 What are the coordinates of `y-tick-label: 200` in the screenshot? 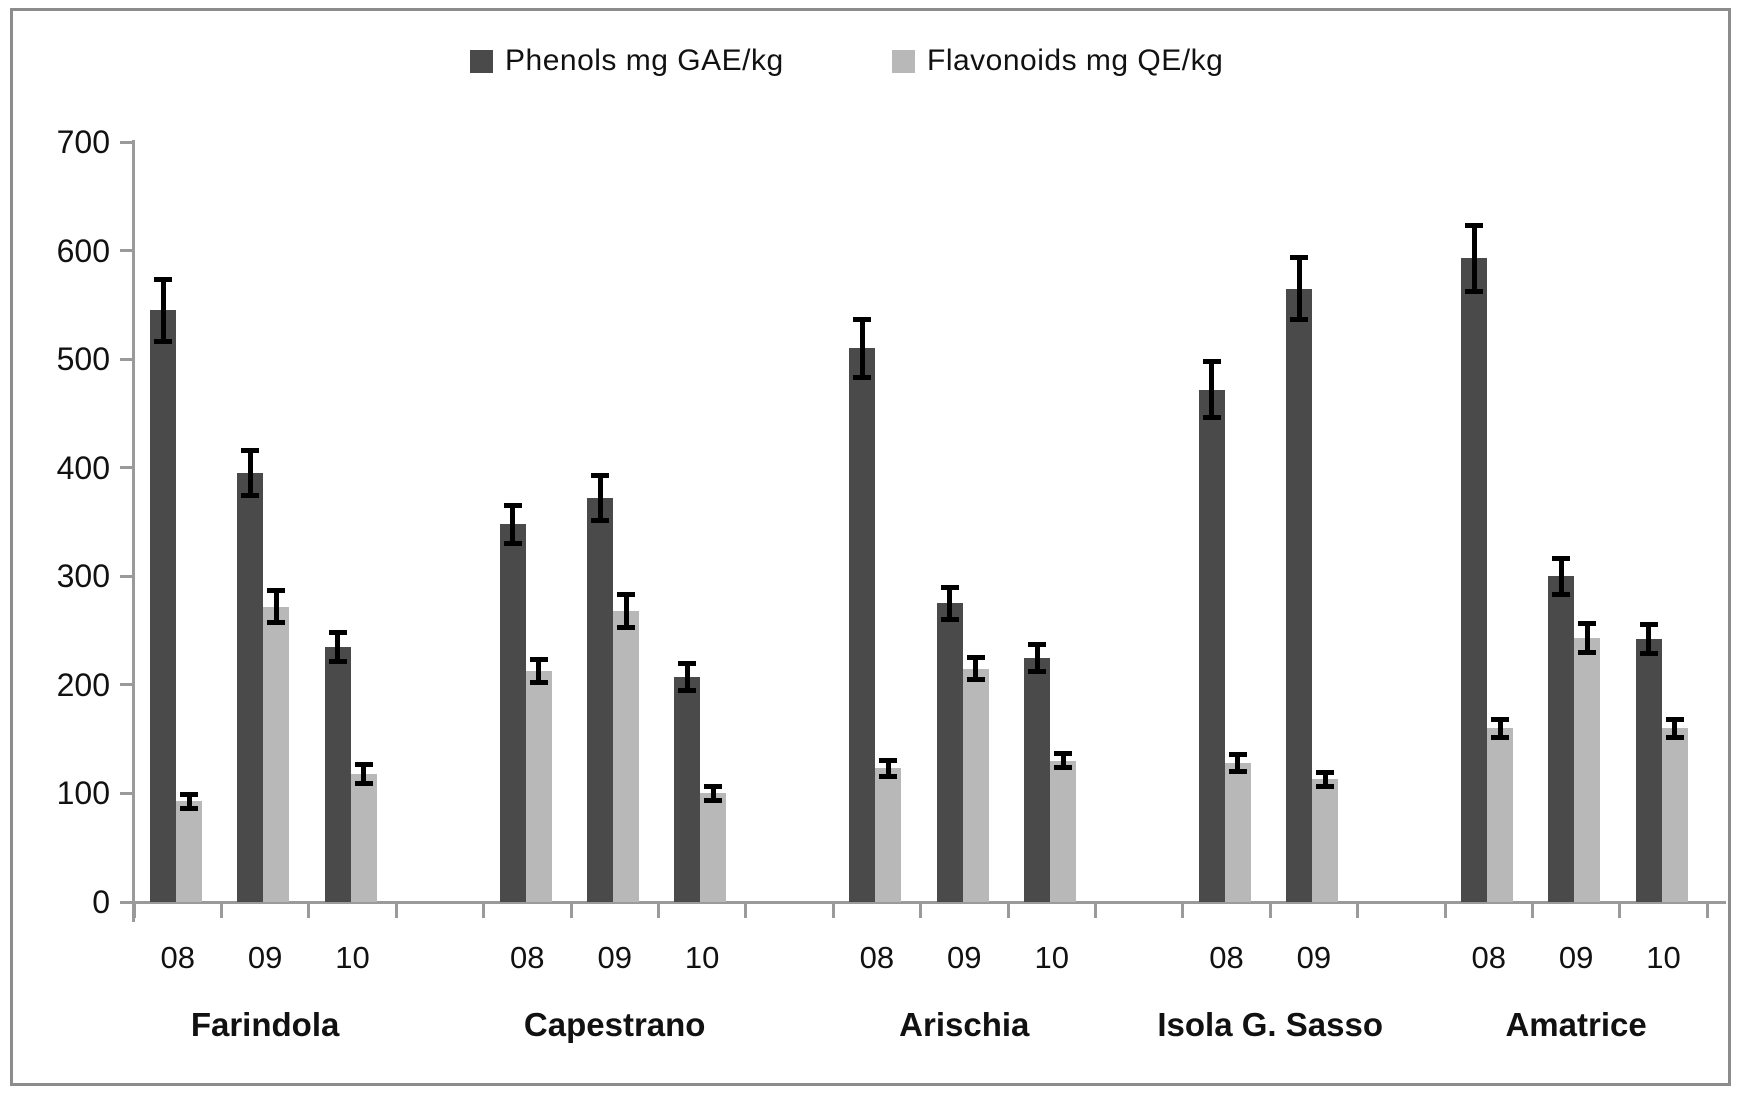 It's located at (83, 684).